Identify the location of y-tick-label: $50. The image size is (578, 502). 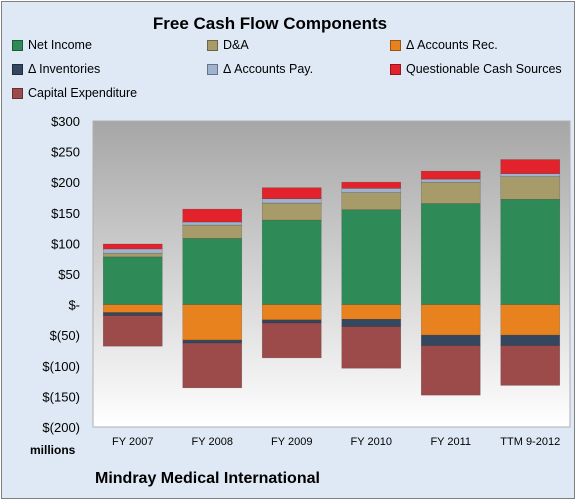
(69, 274).